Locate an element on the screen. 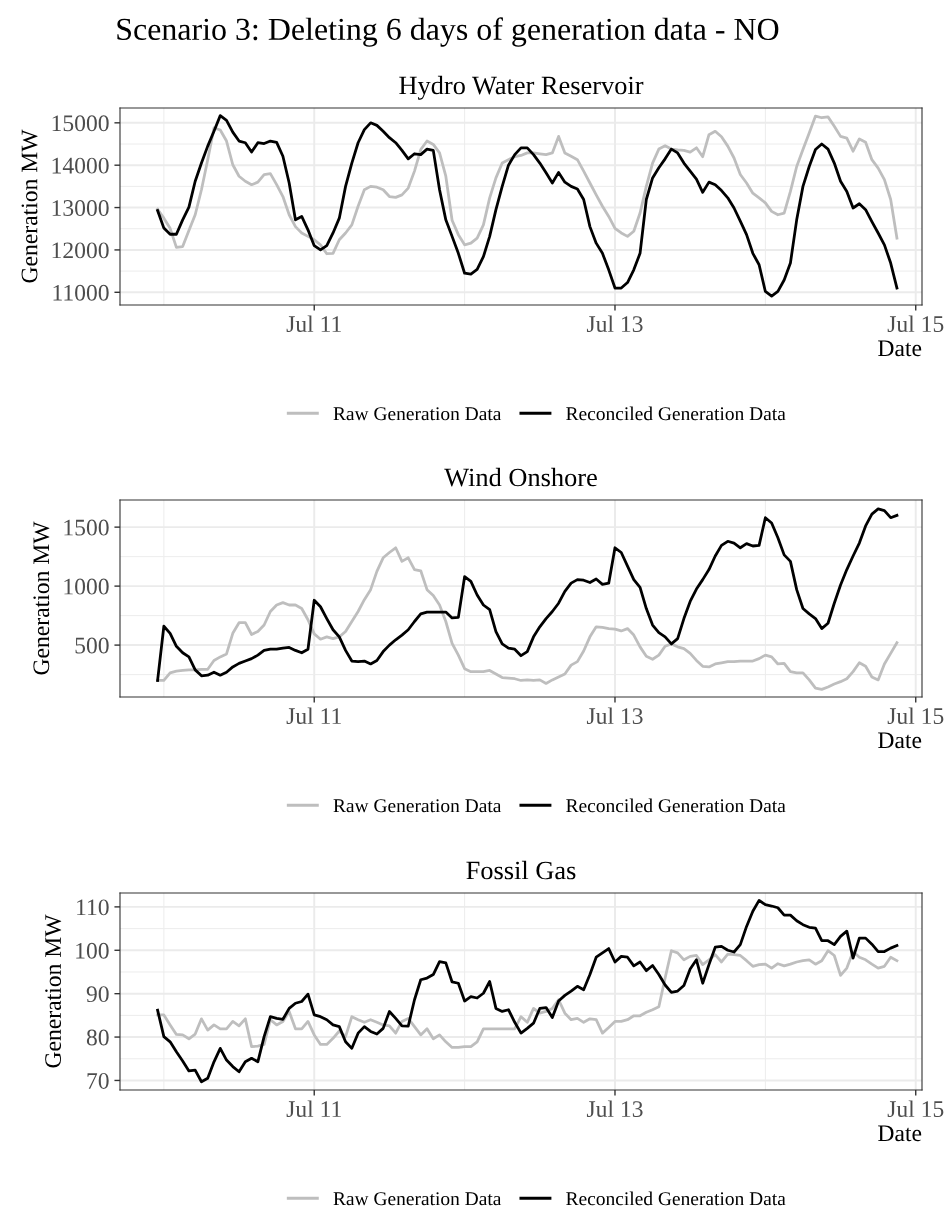  y-tick-label: 13000 is located at coordinates (80, 208).